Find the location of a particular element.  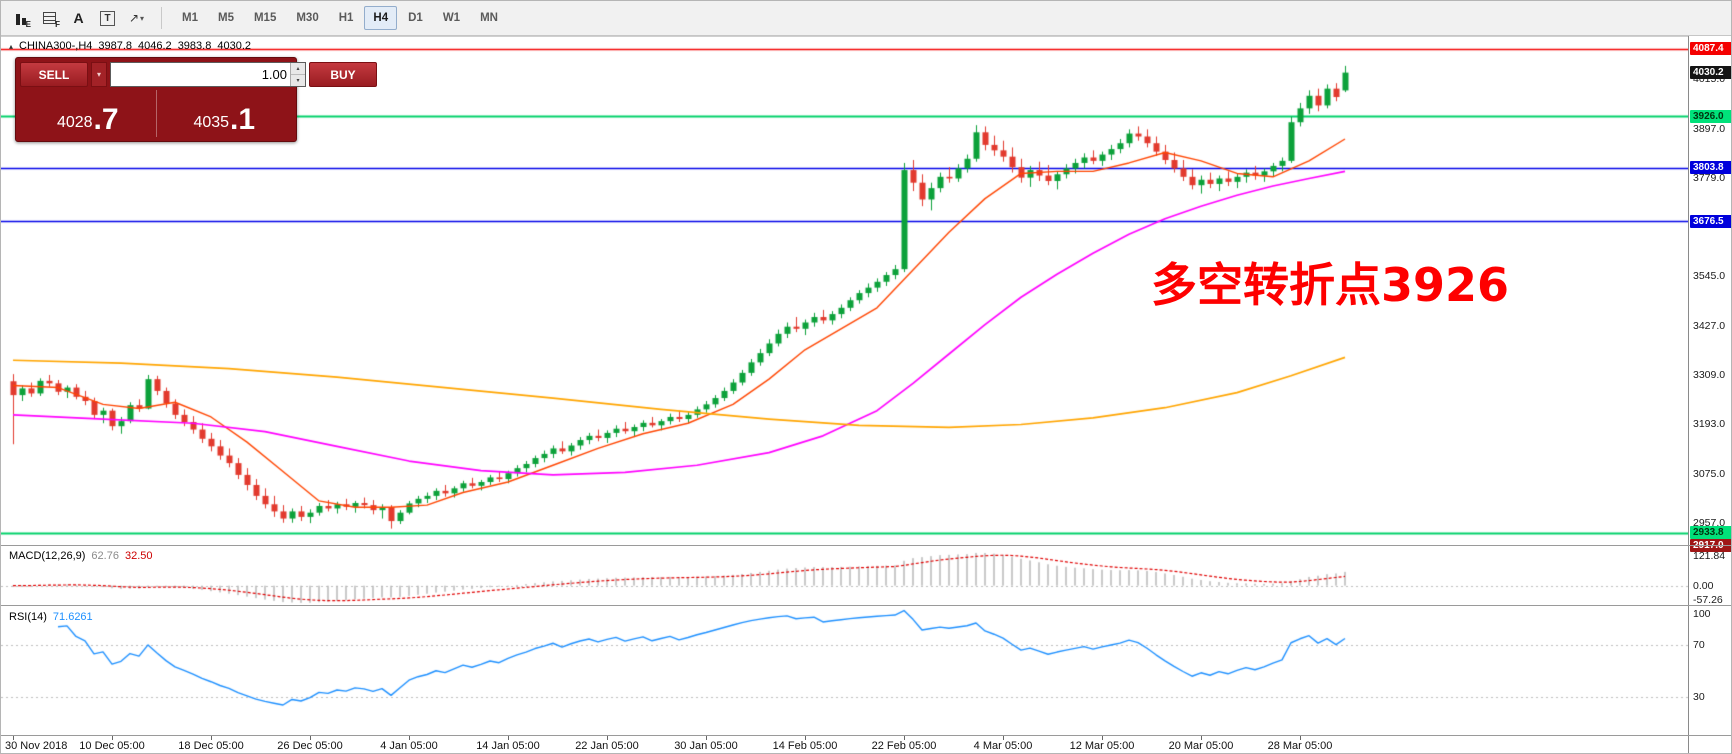

ohlc-low: 3983.8 is located at coordinates (194, 46).